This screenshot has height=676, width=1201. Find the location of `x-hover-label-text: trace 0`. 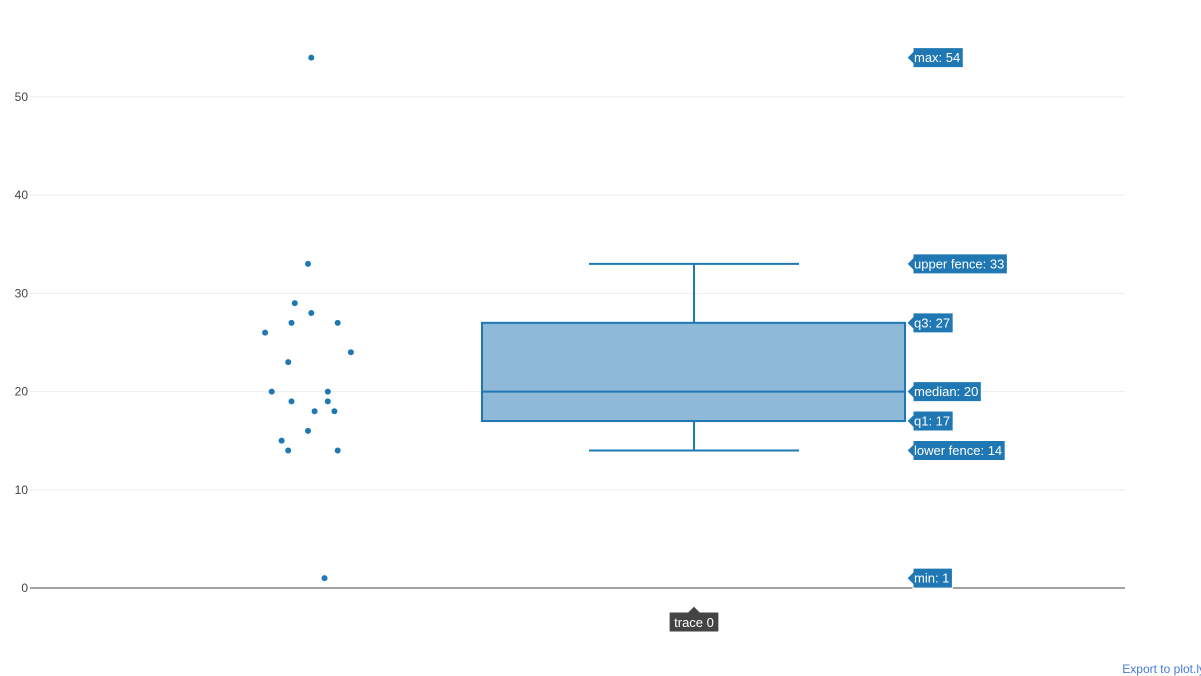

x-hover-label-text: trace 0 is located at coordinates (694, 622).